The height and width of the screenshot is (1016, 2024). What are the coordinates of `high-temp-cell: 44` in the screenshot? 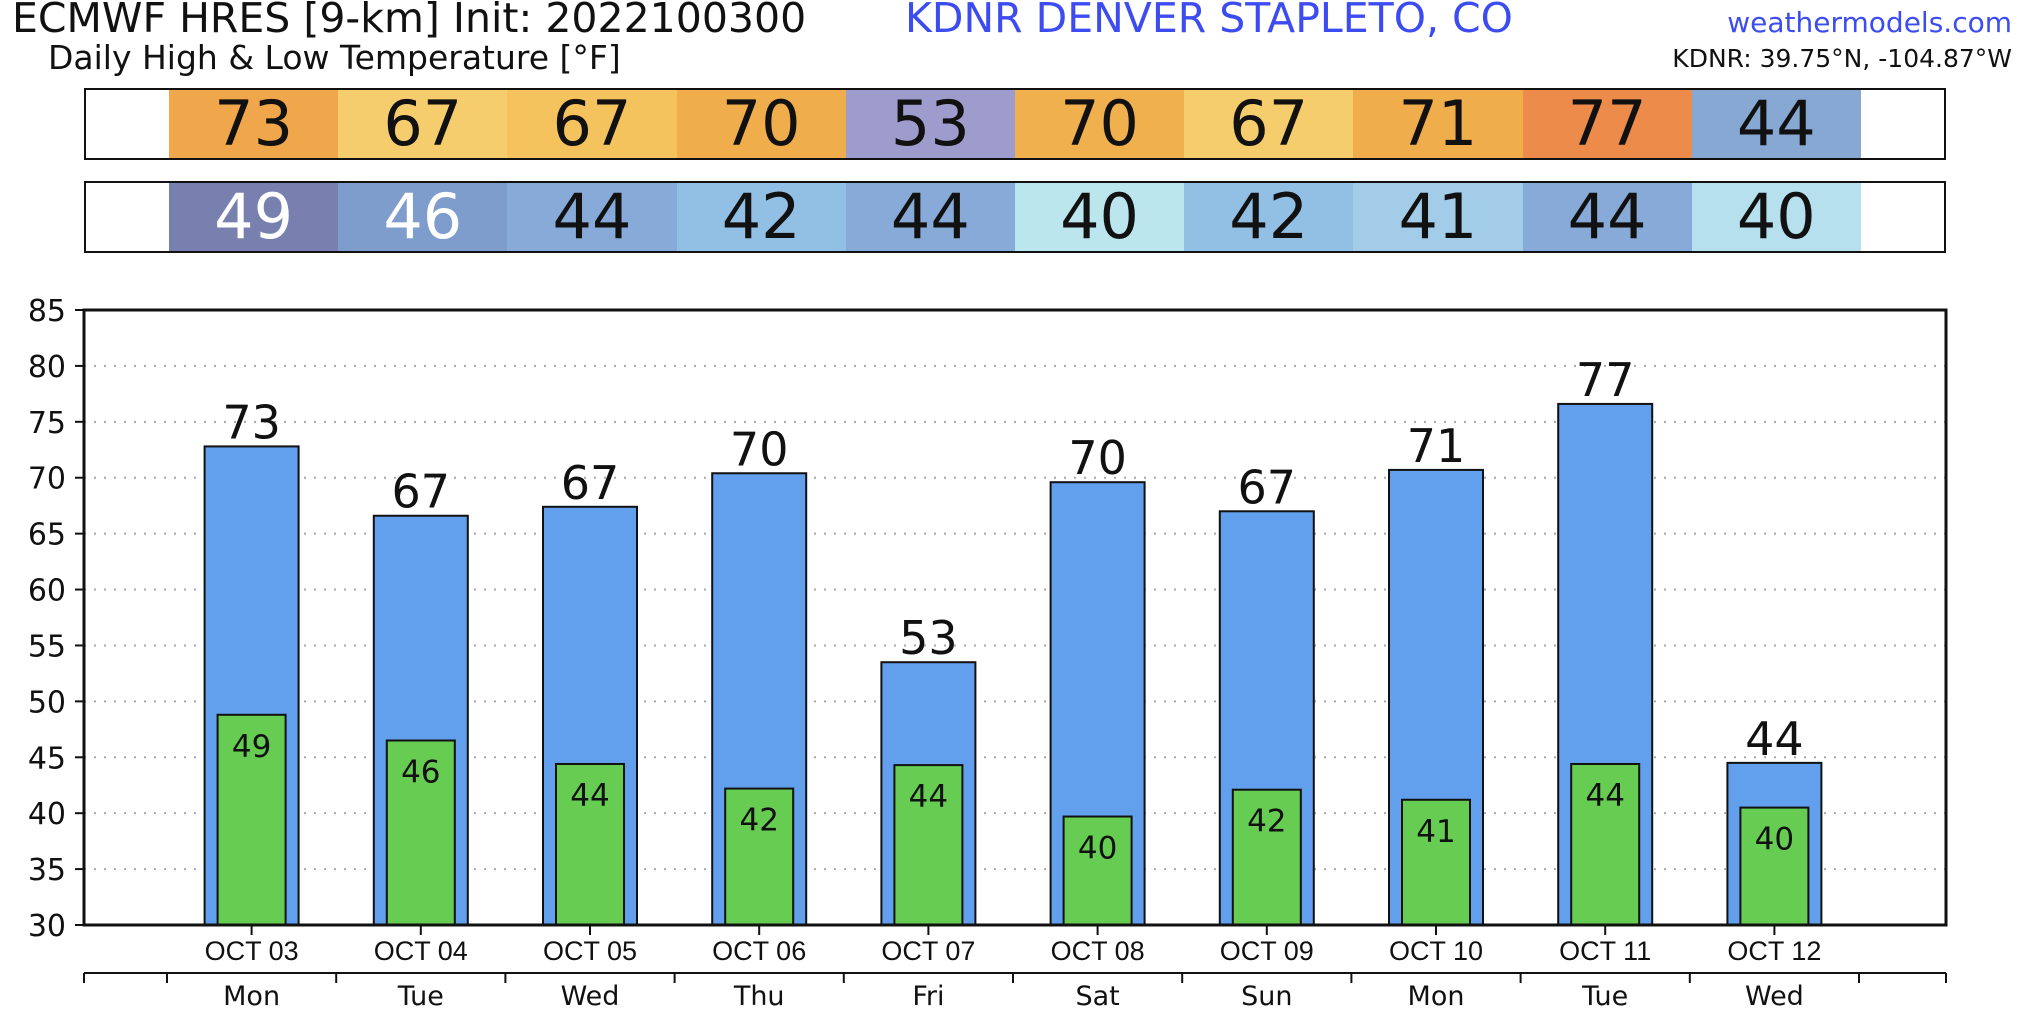 It's located at (1776, 124).